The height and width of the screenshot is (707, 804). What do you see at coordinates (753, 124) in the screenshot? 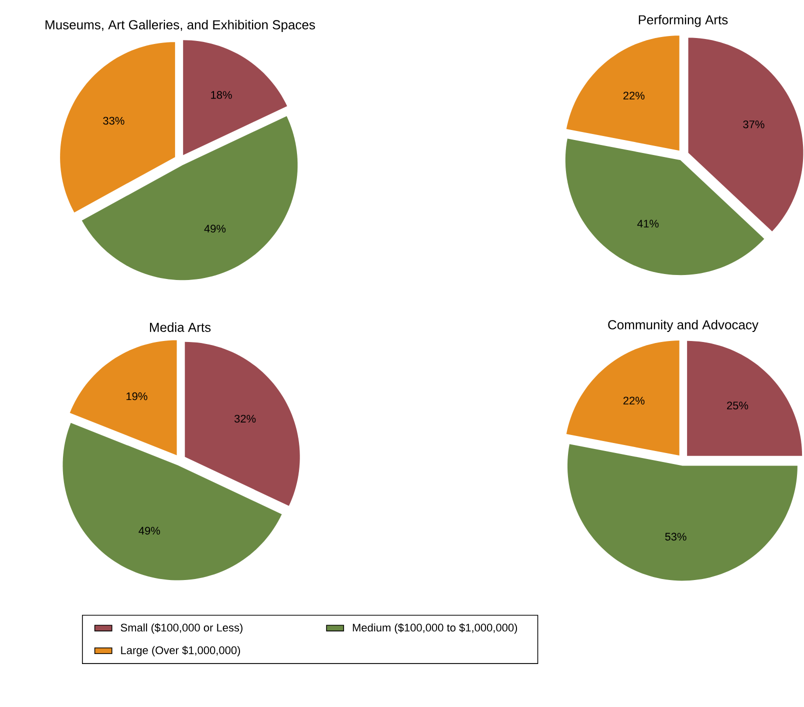
I see `data-label: 37%` at bounding box center [753, 124].